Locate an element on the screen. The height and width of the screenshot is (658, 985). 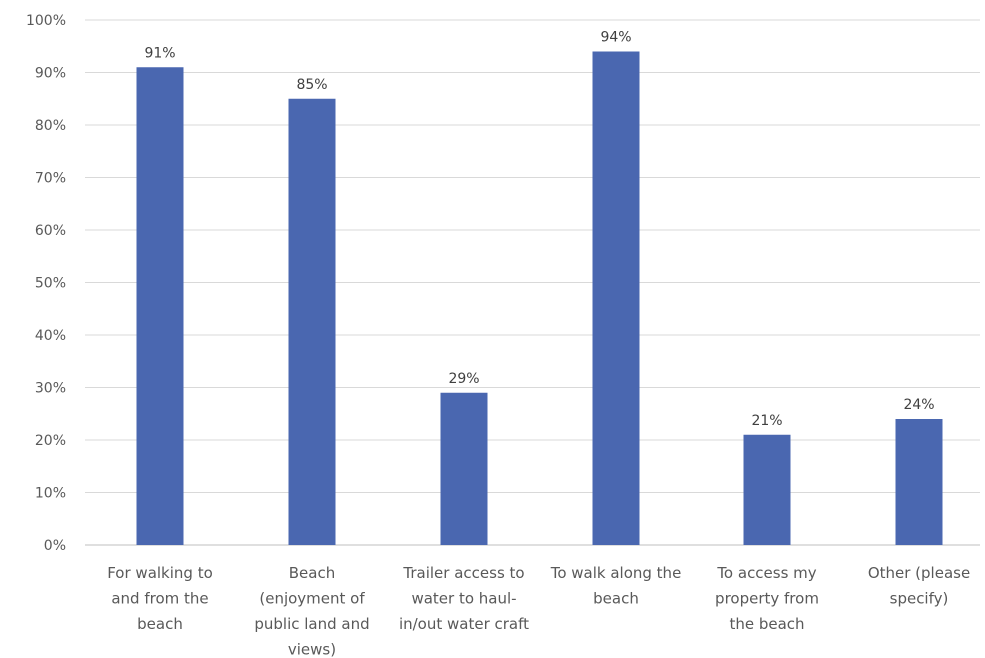
x-category-label-line: Other (please is located at coordinates (919, 573).